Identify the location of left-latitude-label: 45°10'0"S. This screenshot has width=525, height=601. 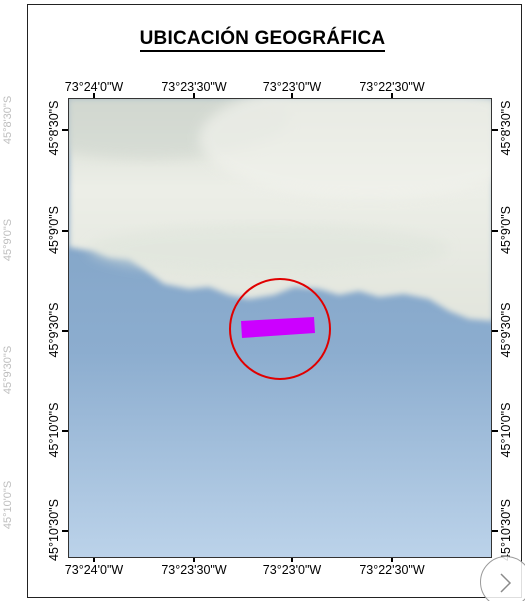
(54, 430).